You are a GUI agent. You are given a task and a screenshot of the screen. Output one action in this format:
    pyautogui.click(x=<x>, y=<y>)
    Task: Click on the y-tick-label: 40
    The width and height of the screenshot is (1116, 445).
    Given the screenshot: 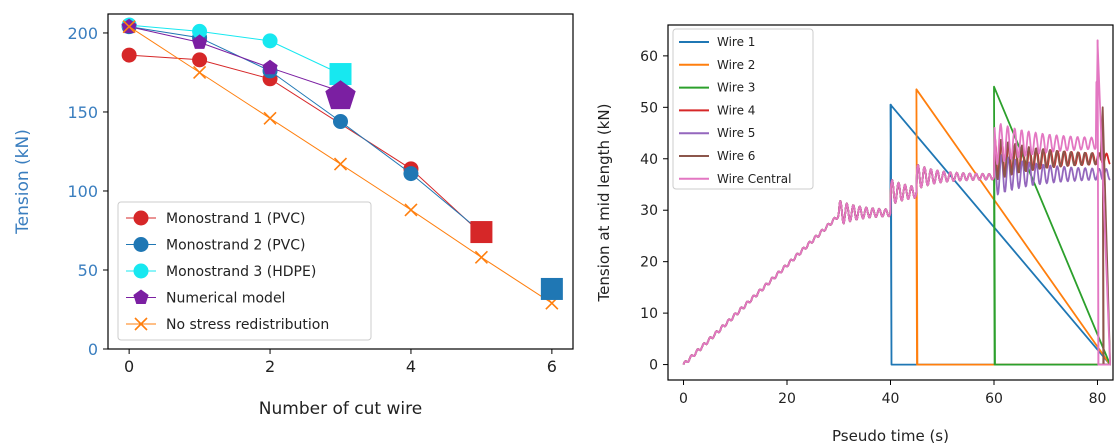 What is the action you would take?
    pyautogui.click(x=649, y=160)
    